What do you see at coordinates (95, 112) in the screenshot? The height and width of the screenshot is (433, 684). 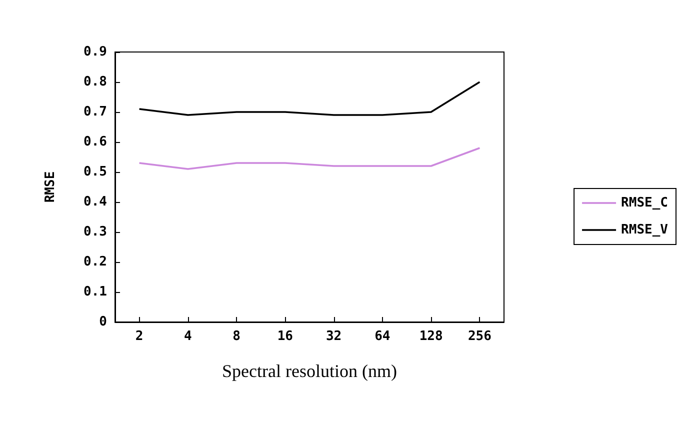 I see `y-tick-label: 0.7` at bounding box center [95, 112].